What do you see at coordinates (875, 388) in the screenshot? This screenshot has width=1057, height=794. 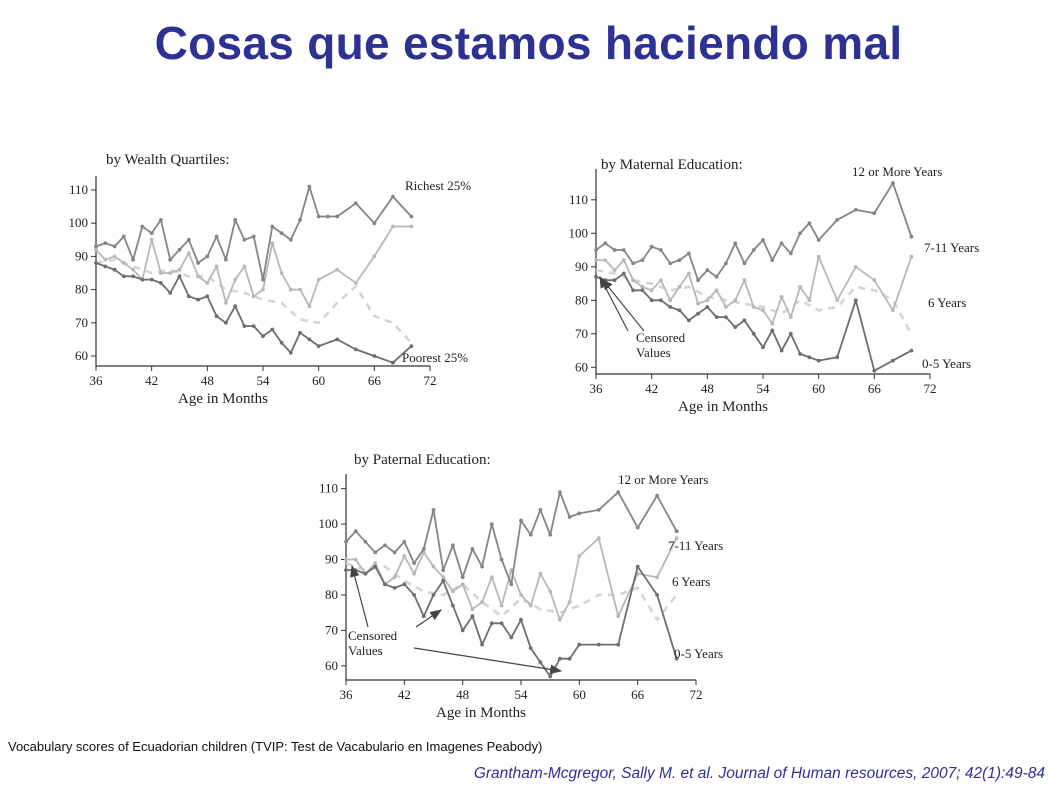 I see `x-tick-label: 66` at bounding box center [875, 388].